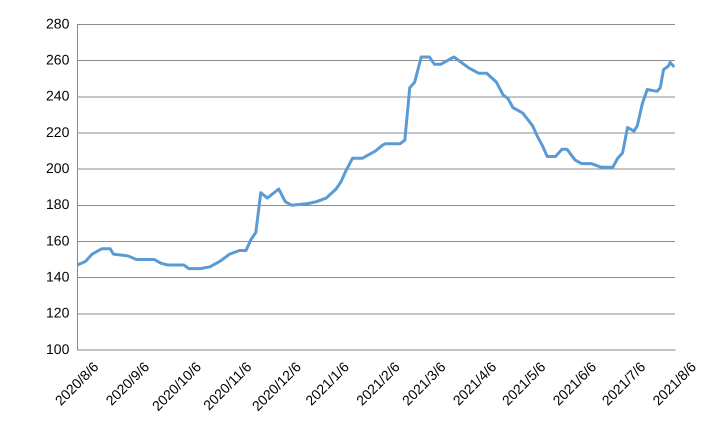 The width and height of the screenshot is (723, 435). I want to click on y-tick-label: 220, so click(58, 132).